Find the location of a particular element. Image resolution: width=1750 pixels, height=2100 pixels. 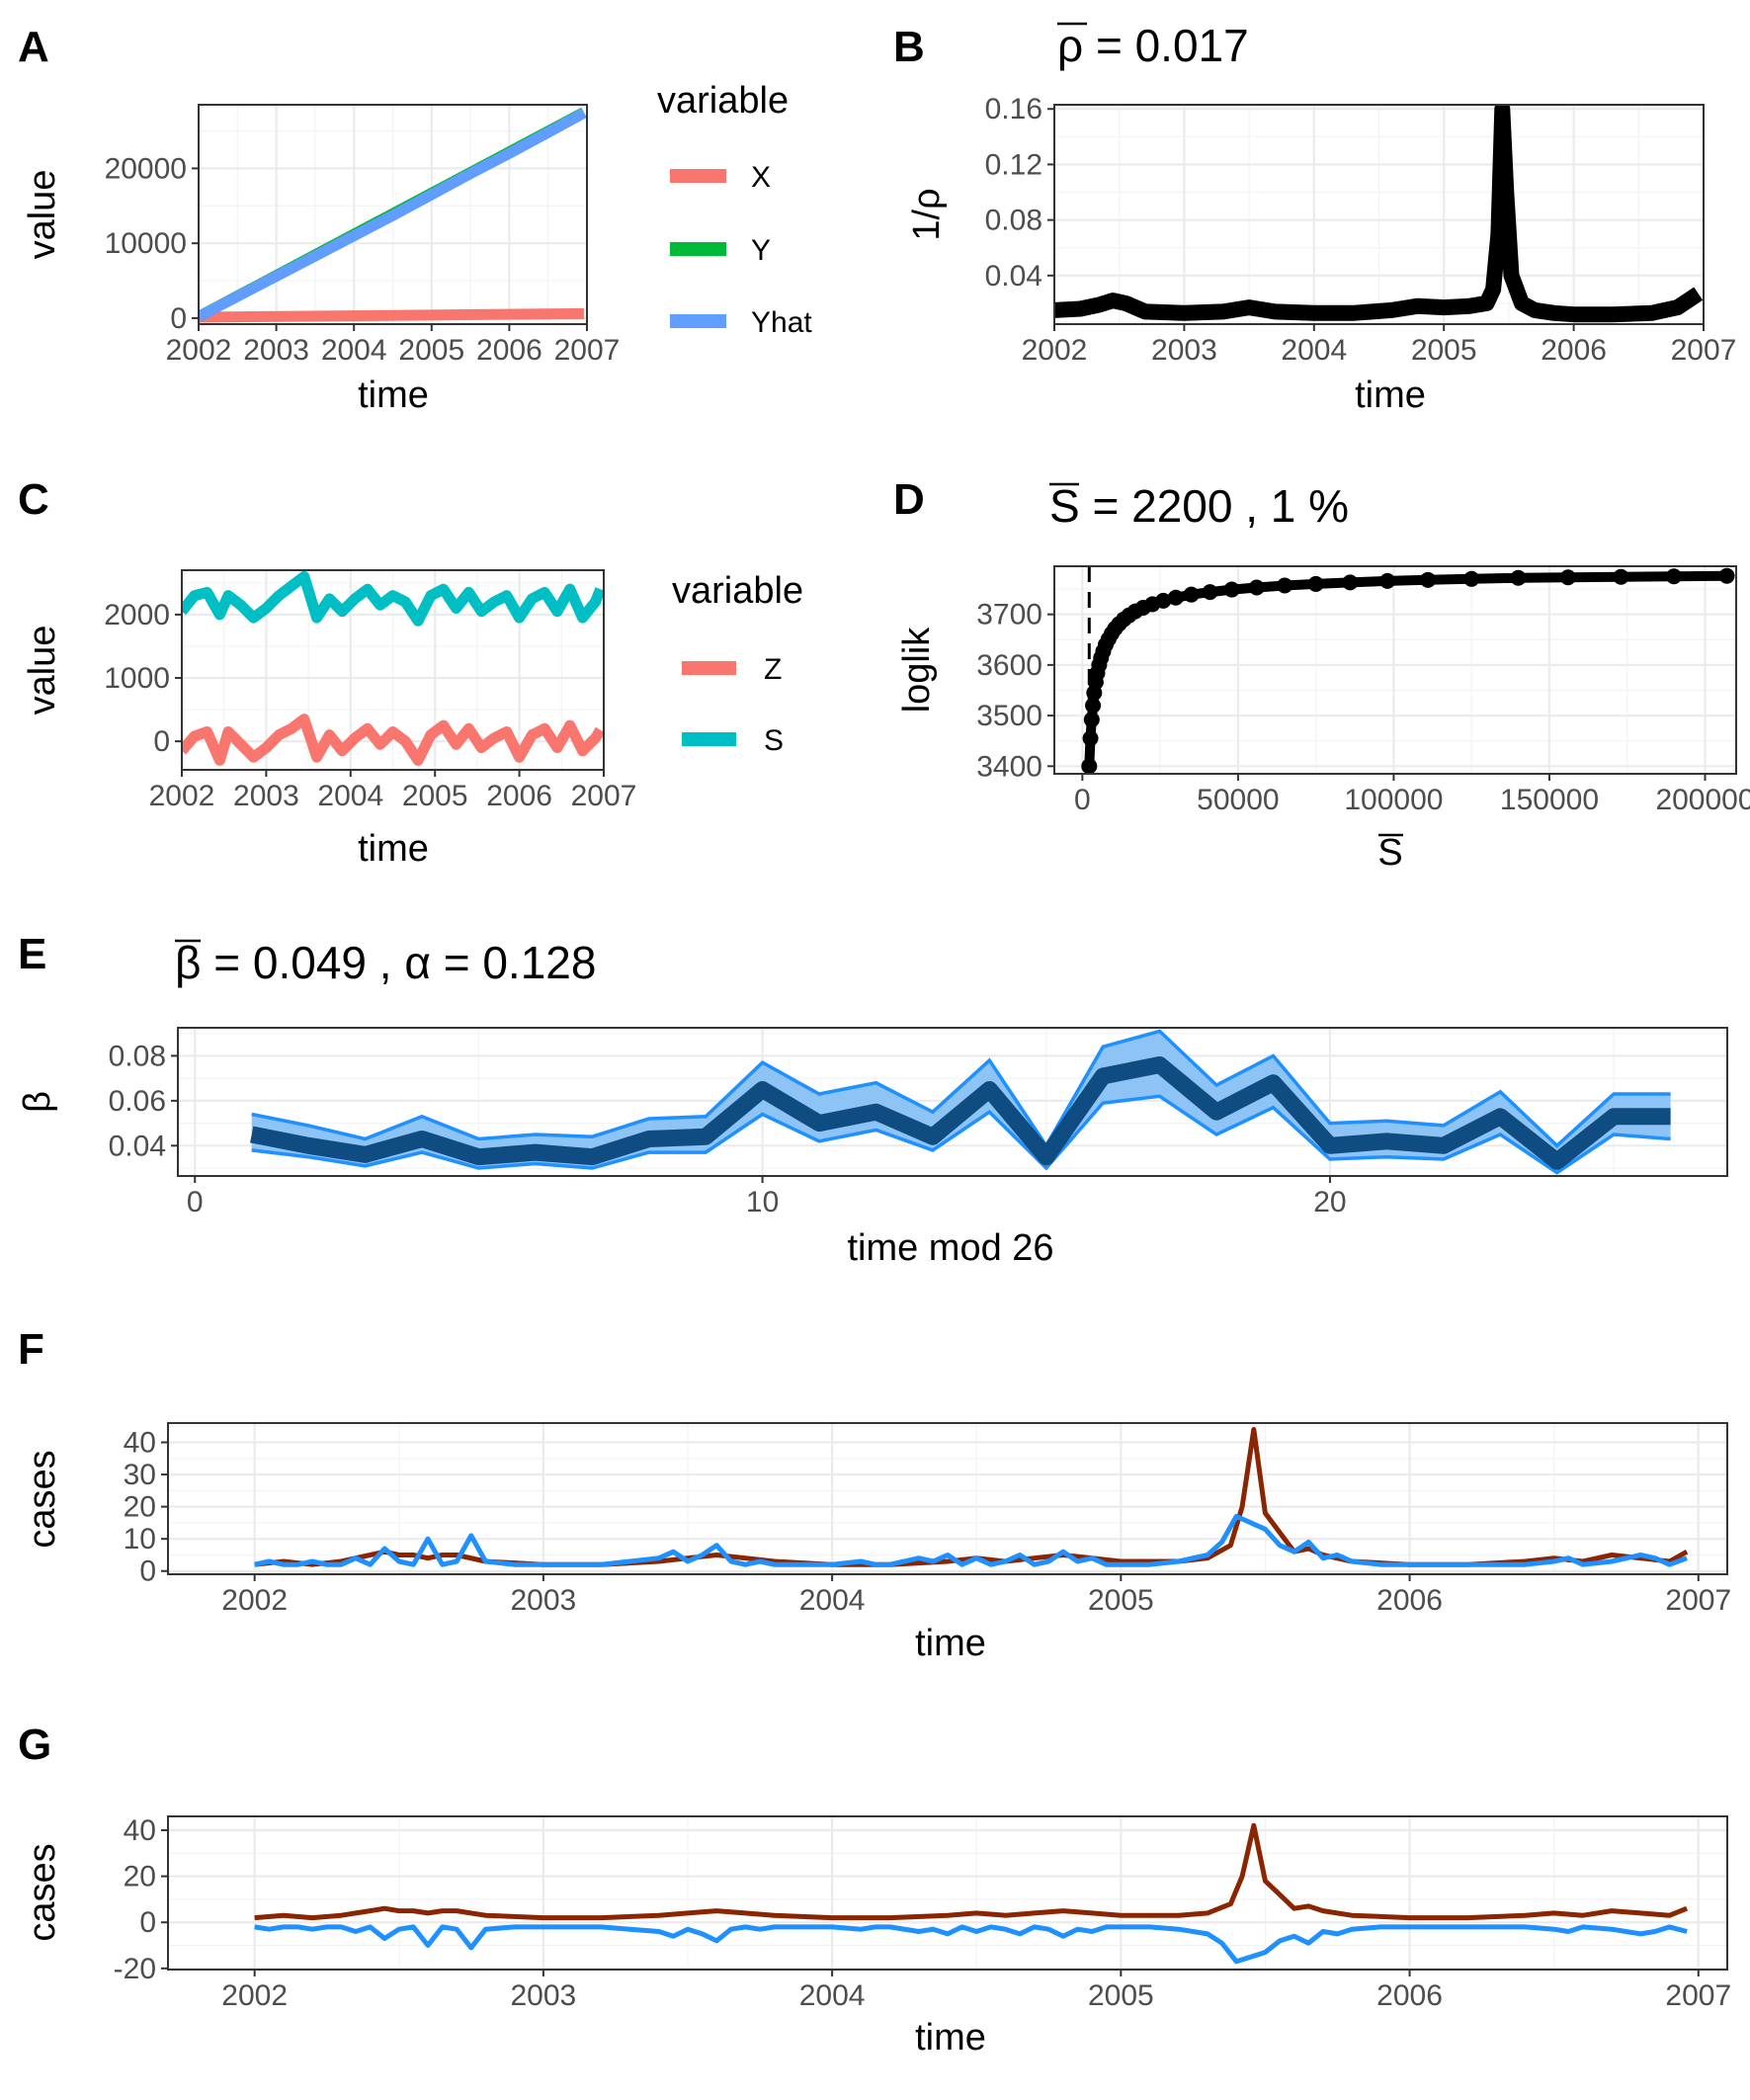

y-tick-label: 3500 is located at coordinates (1009, 716).